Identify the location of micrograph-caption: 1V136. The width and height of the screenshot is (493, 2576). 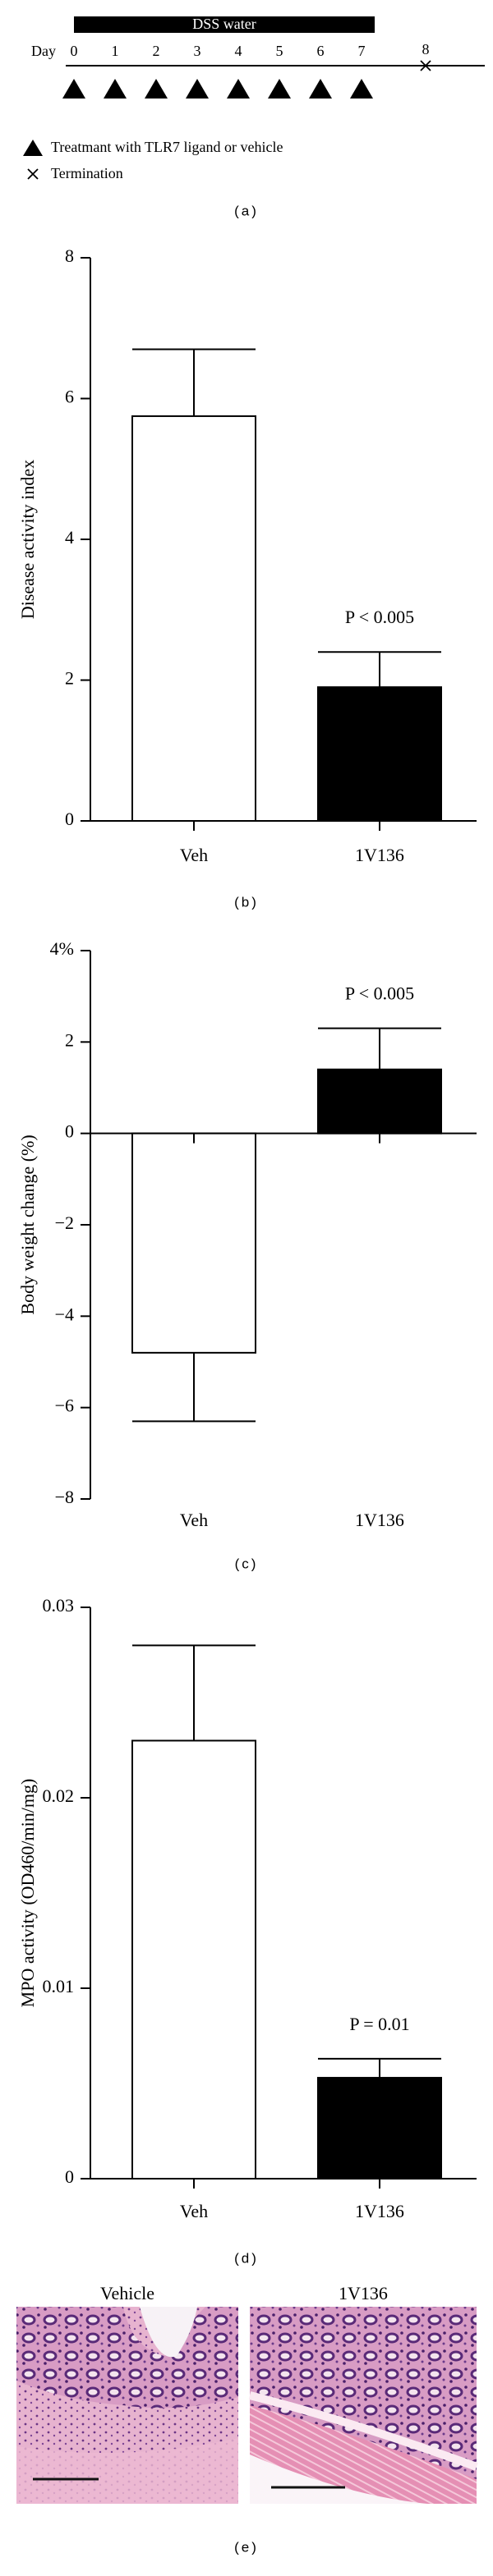
(363, 2293).